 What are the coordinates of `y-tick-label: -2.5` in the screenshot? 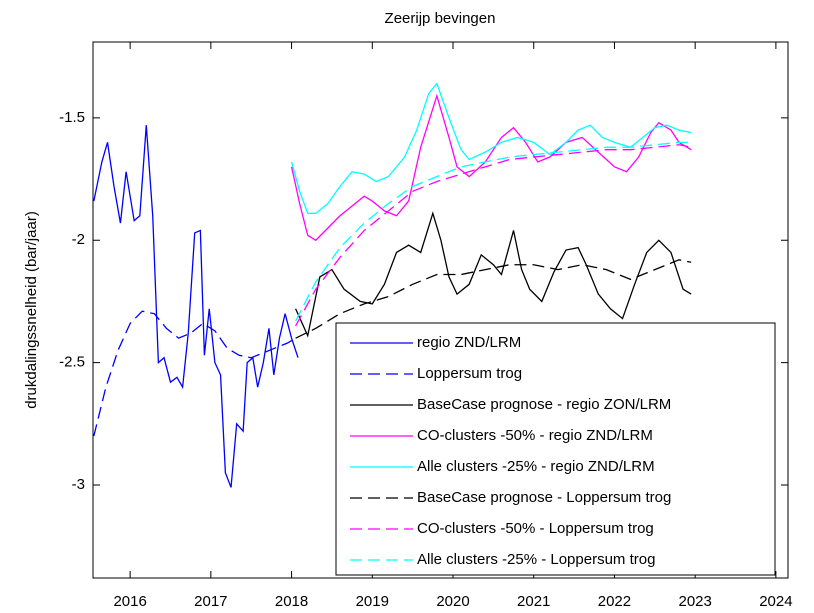 It's located at (72, 362).